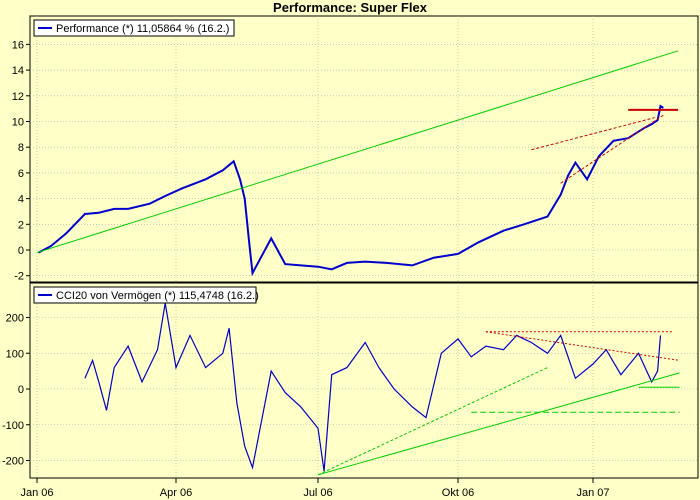  I want to click on y-tick-label: 12, so click(18, 97).